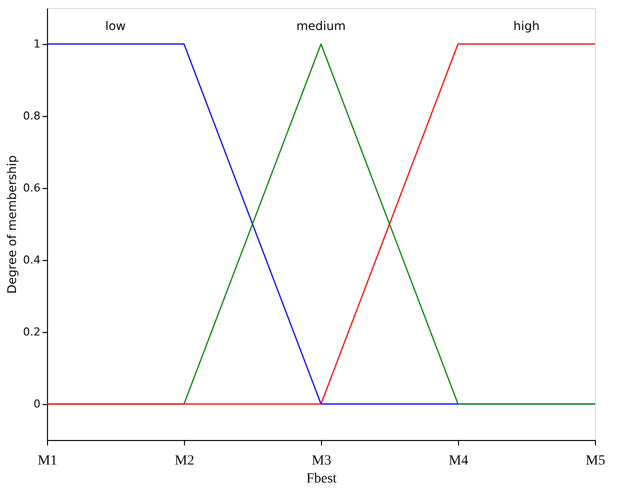  Describe the element at coordinates (321, 26) in the screenshot. I see `series-label: medium` at that location.